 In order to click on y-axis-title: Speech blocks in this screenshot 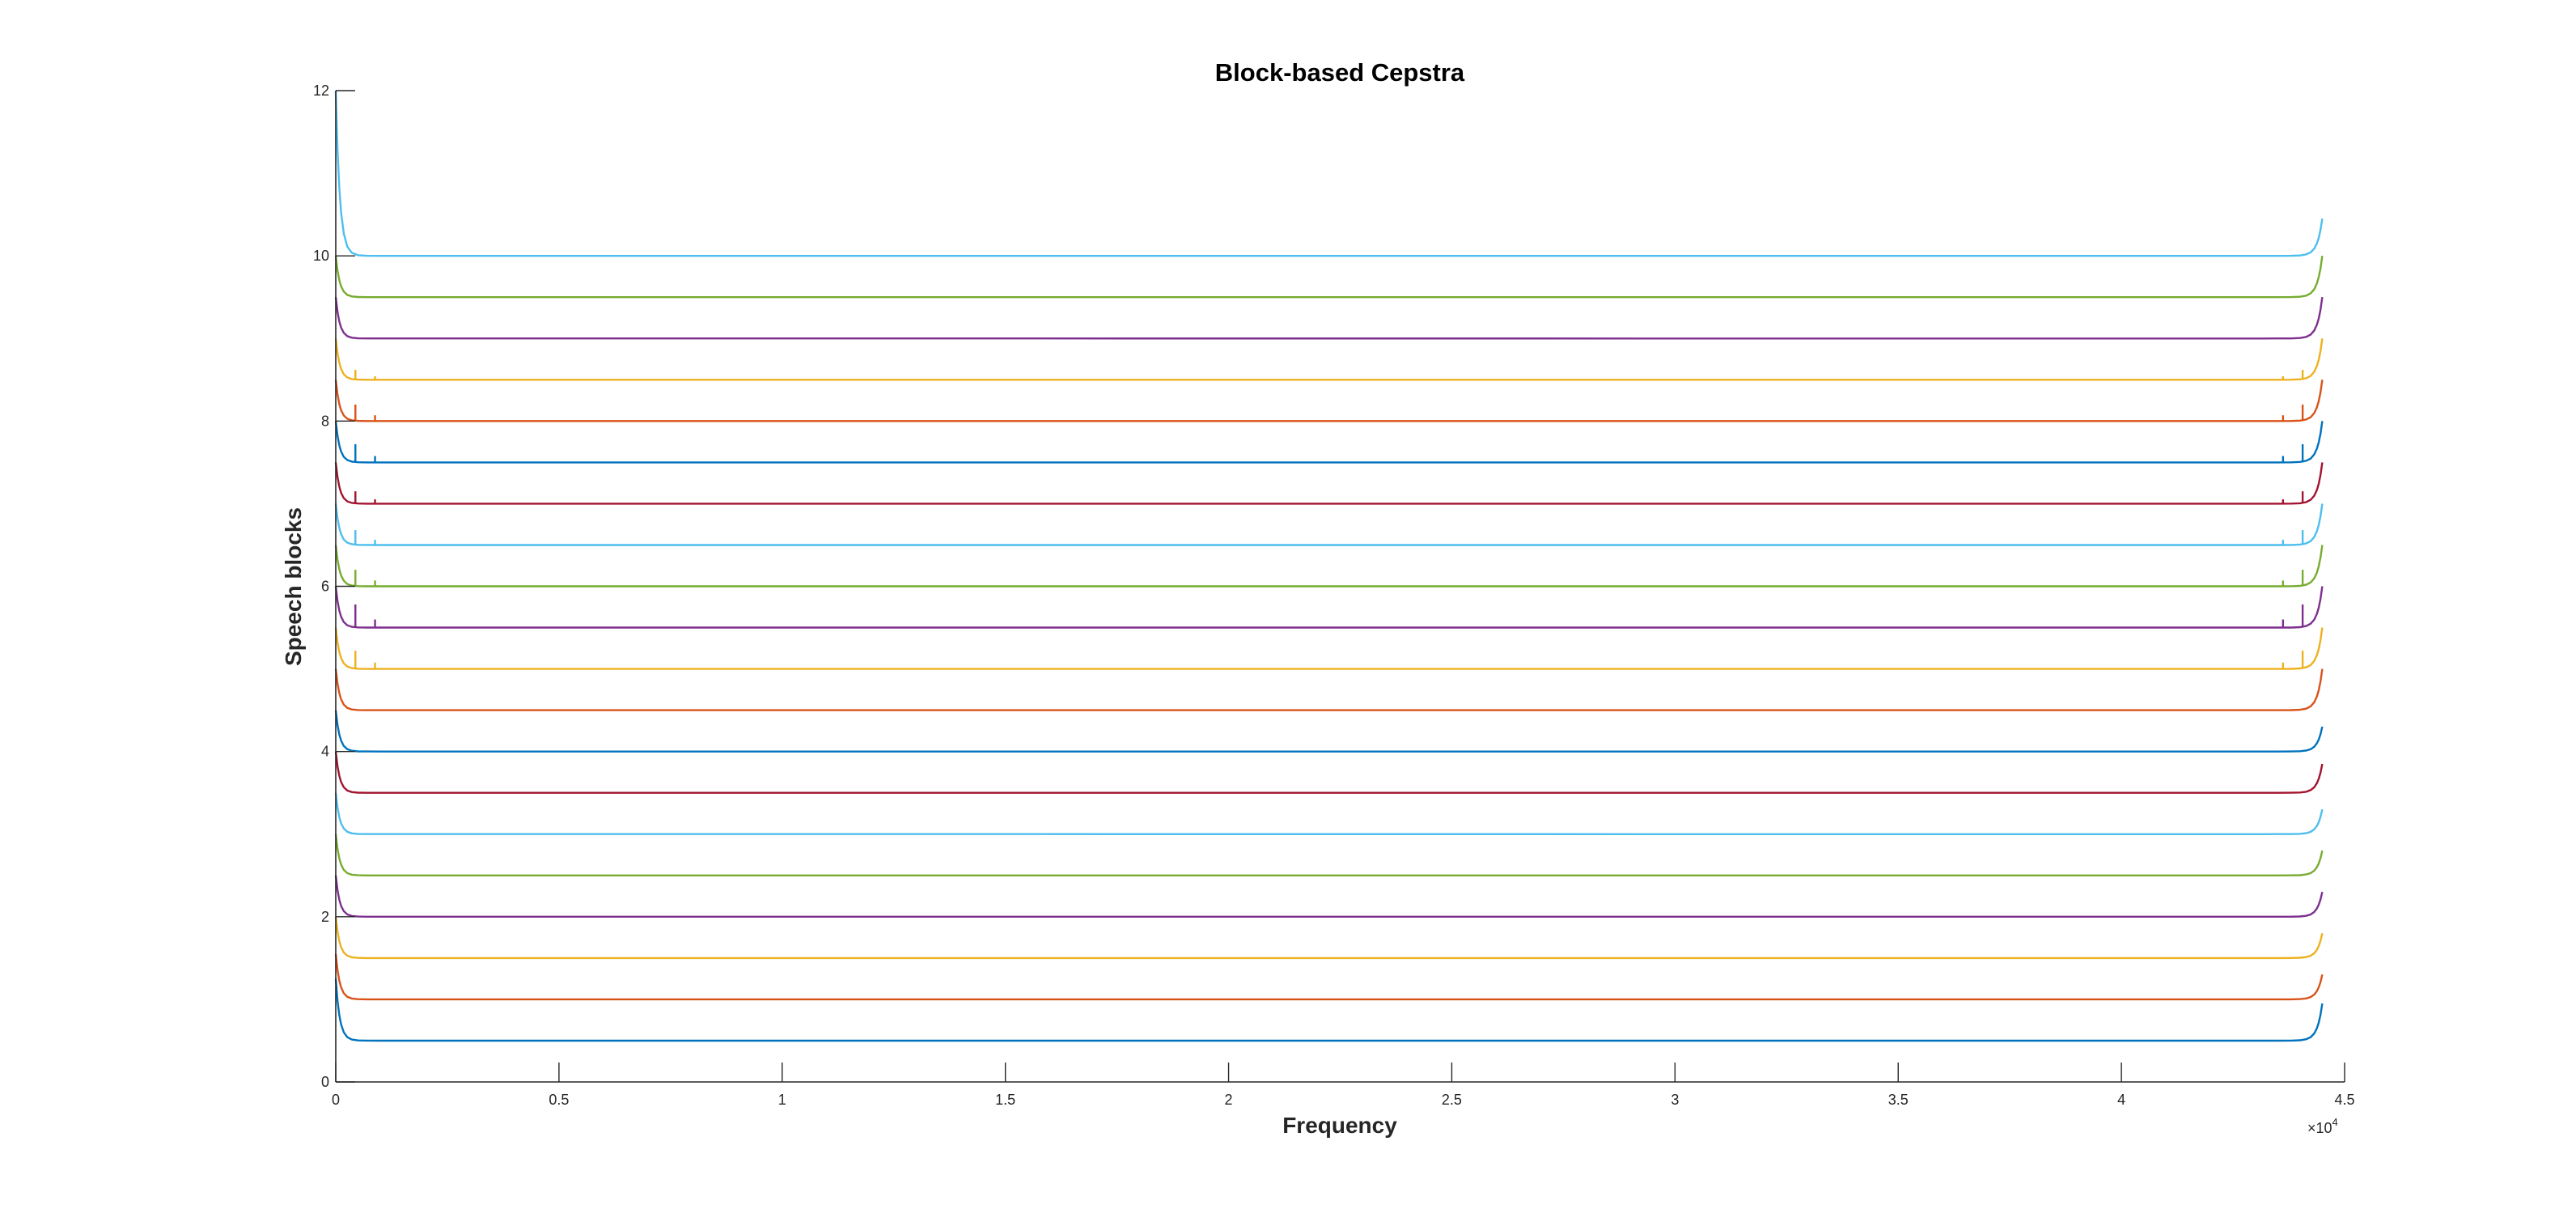, I will do `click(293, 586)`.